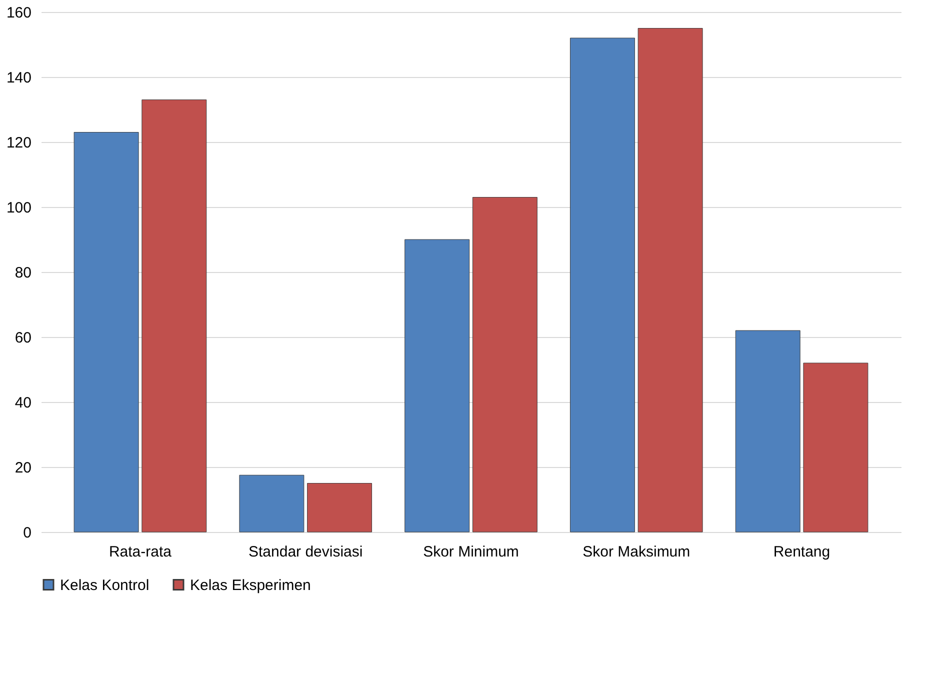 This screenshot has width=929, height=694. I want to click on x-tick-label: Rata-rata, so click(140, 552).